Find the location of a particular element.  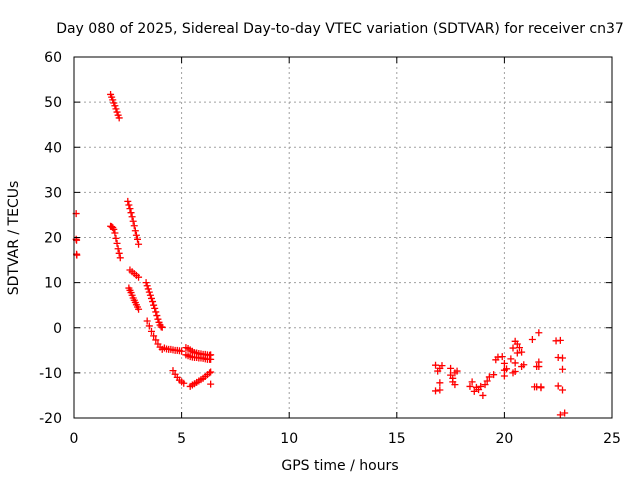

y-tick-label: 50 is located at coordinates (53, 103).